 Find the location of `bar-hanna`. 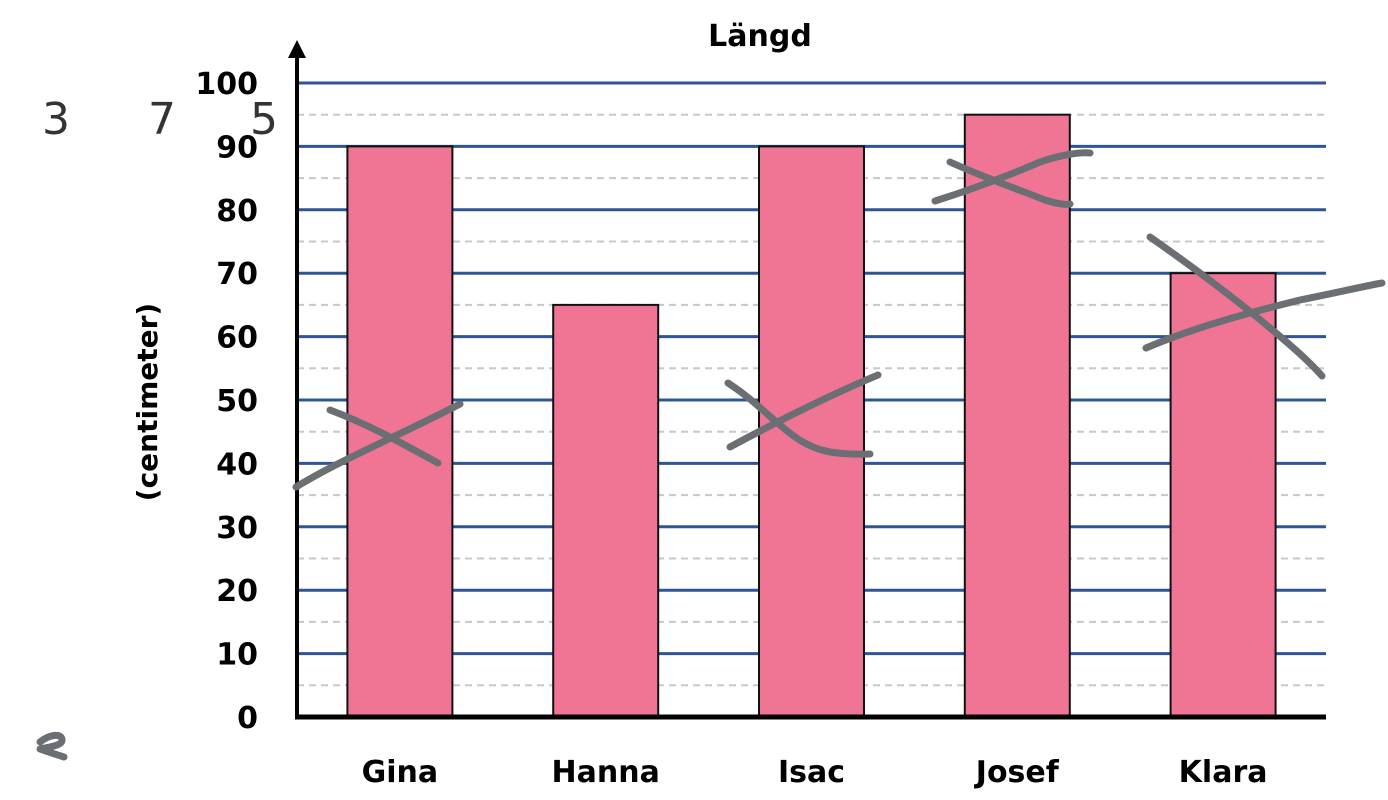

bar-hanna is located at coordinates (606, 510).